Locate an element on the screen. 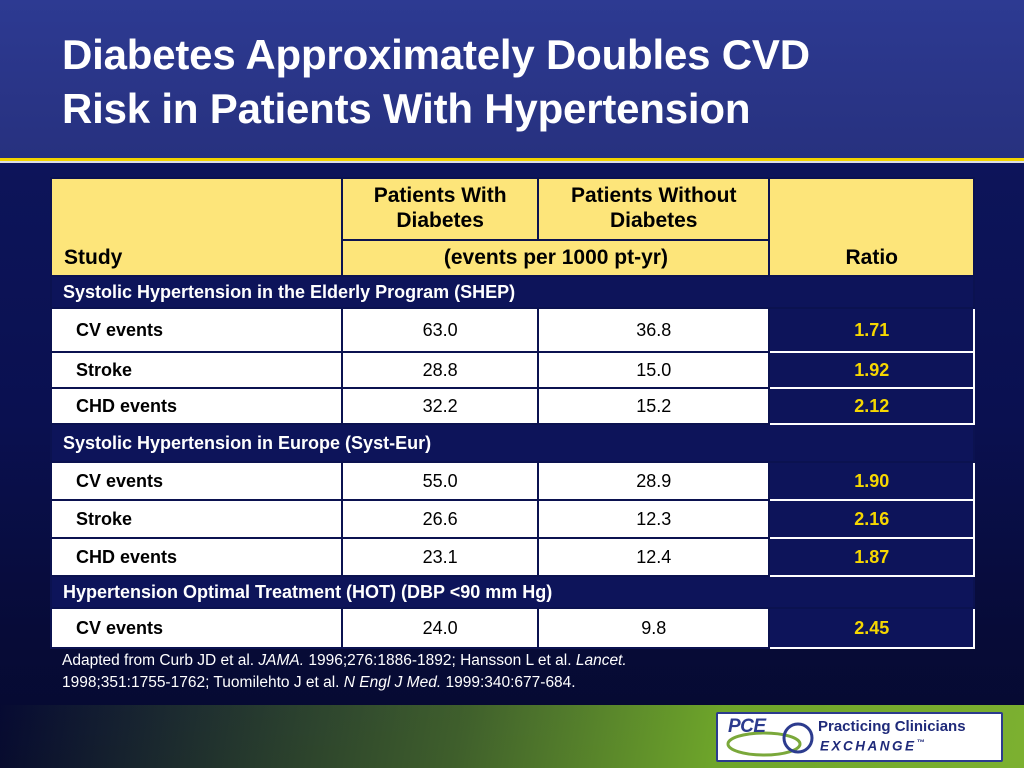  value-without-diabetes: 15.2 is located at coordinates (653, 406).